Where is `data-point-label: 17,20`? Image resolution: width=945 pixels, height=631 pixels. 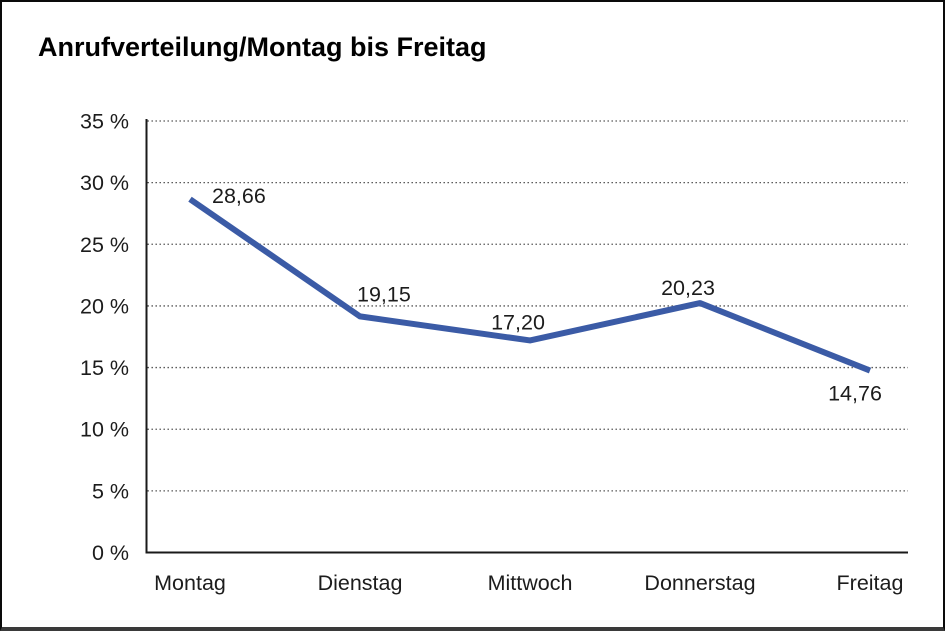
data-point-label: 17,20 is located at coordinates (518, 322).